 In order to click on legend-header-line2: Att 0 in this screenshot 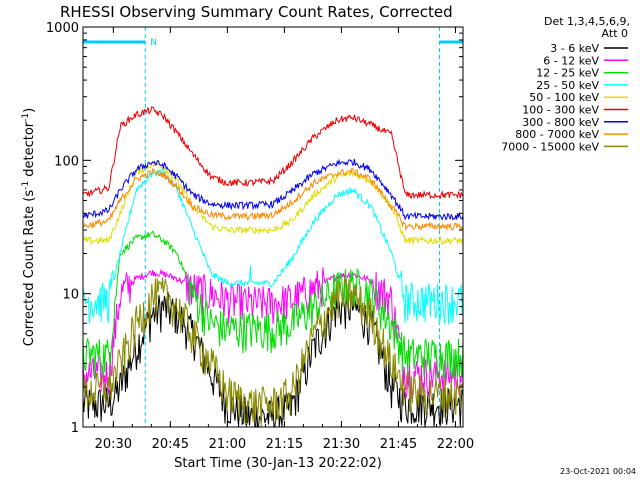, I will do `click(615, 33)`.